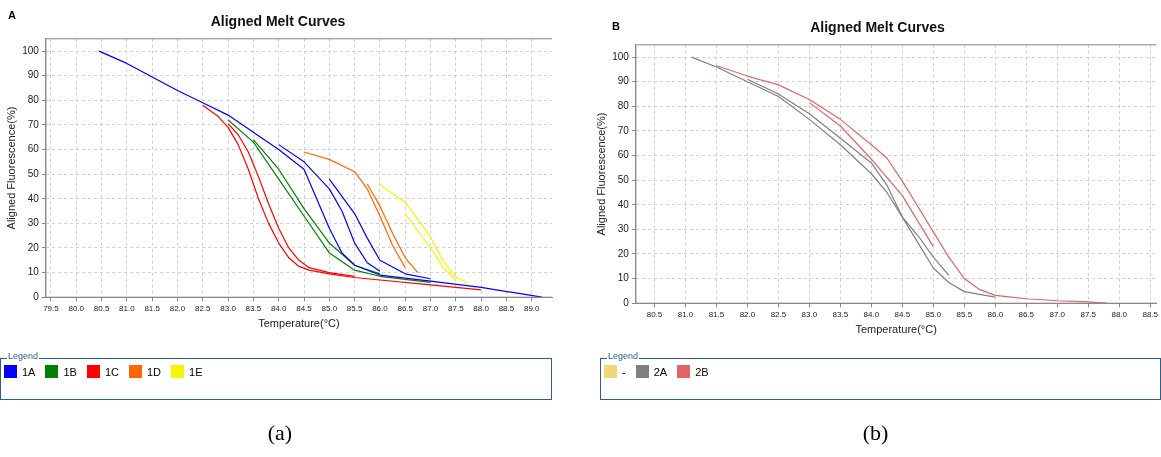 The width and height of the screenshot is (1161, 457). I want to click on legend-label: 1C, so click(111, 371).